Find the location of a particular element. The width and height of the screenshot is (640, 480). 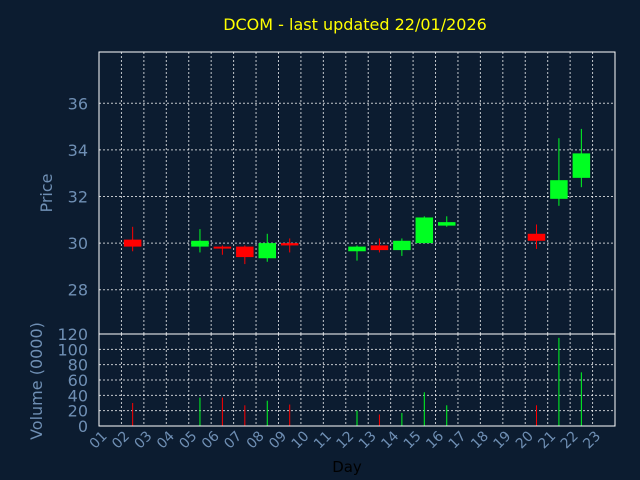

x-tick-label: 10 is located at coordinates (301, 440).